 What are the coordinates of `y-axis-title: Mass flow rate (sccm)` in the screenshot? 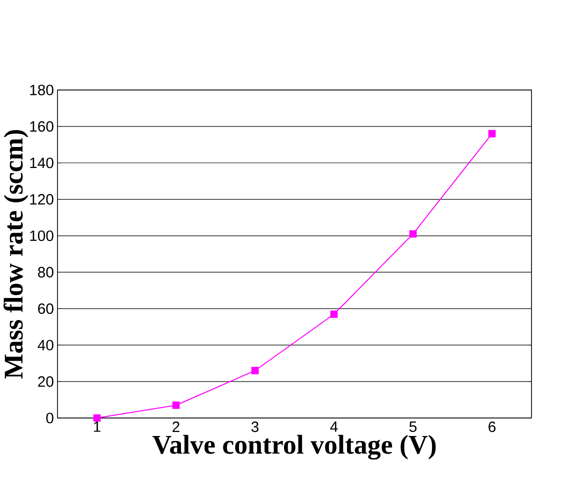 It's located at (16, 254).